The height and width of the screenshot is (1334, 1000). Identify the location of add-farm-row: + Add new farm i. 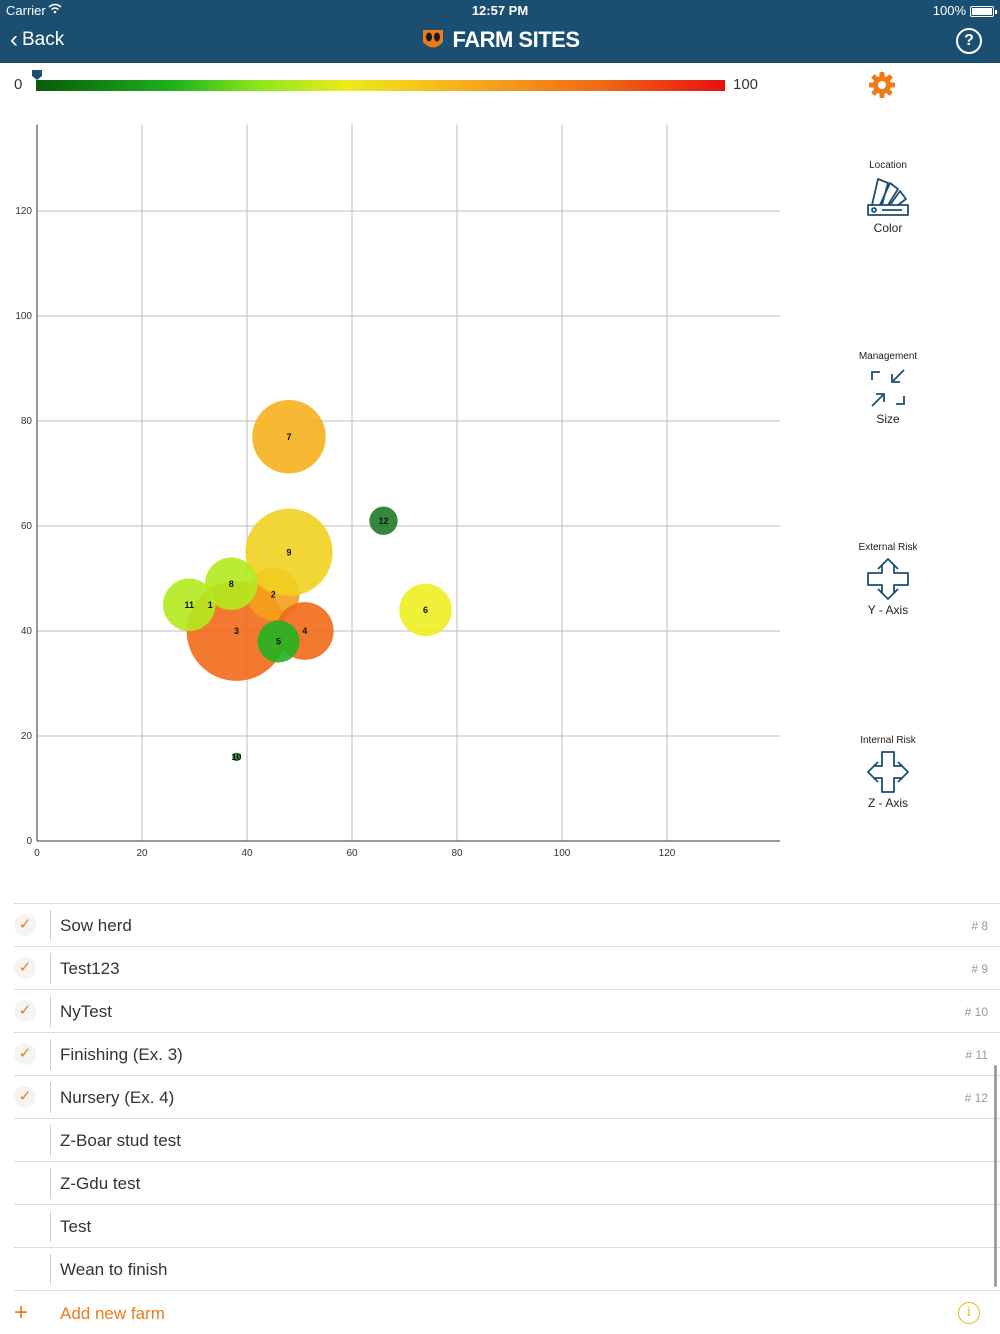
(507, 1312).